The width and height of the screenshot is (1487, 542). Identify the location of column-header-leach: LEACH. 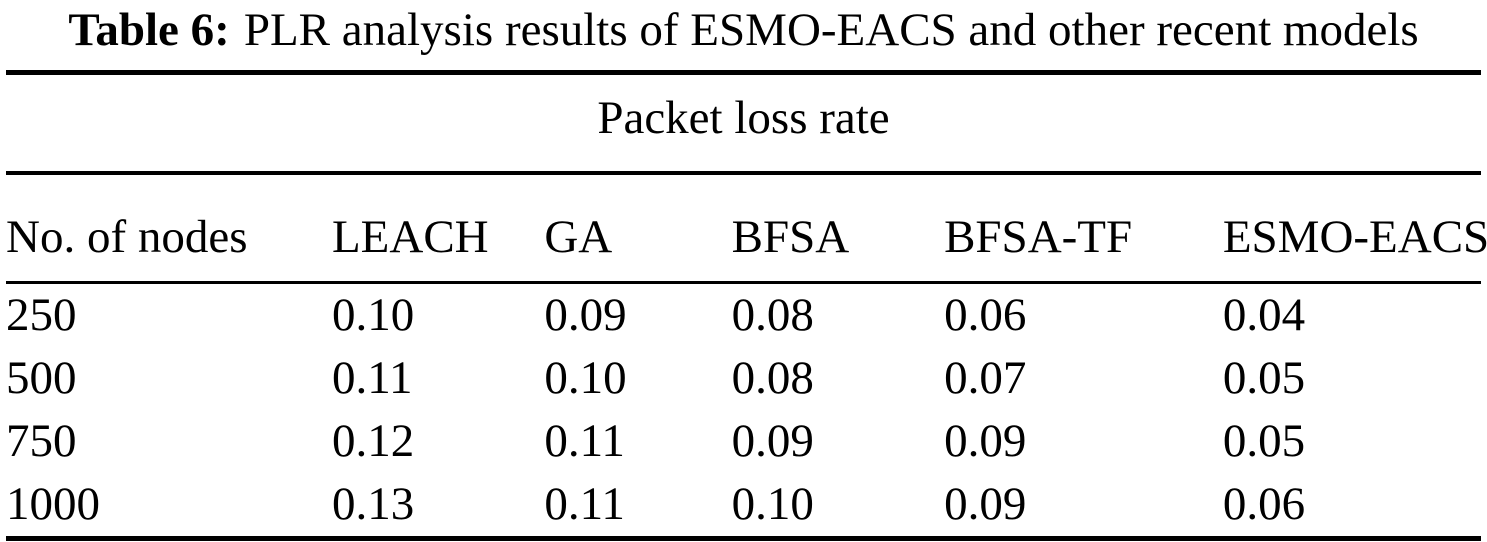
(410, 237).